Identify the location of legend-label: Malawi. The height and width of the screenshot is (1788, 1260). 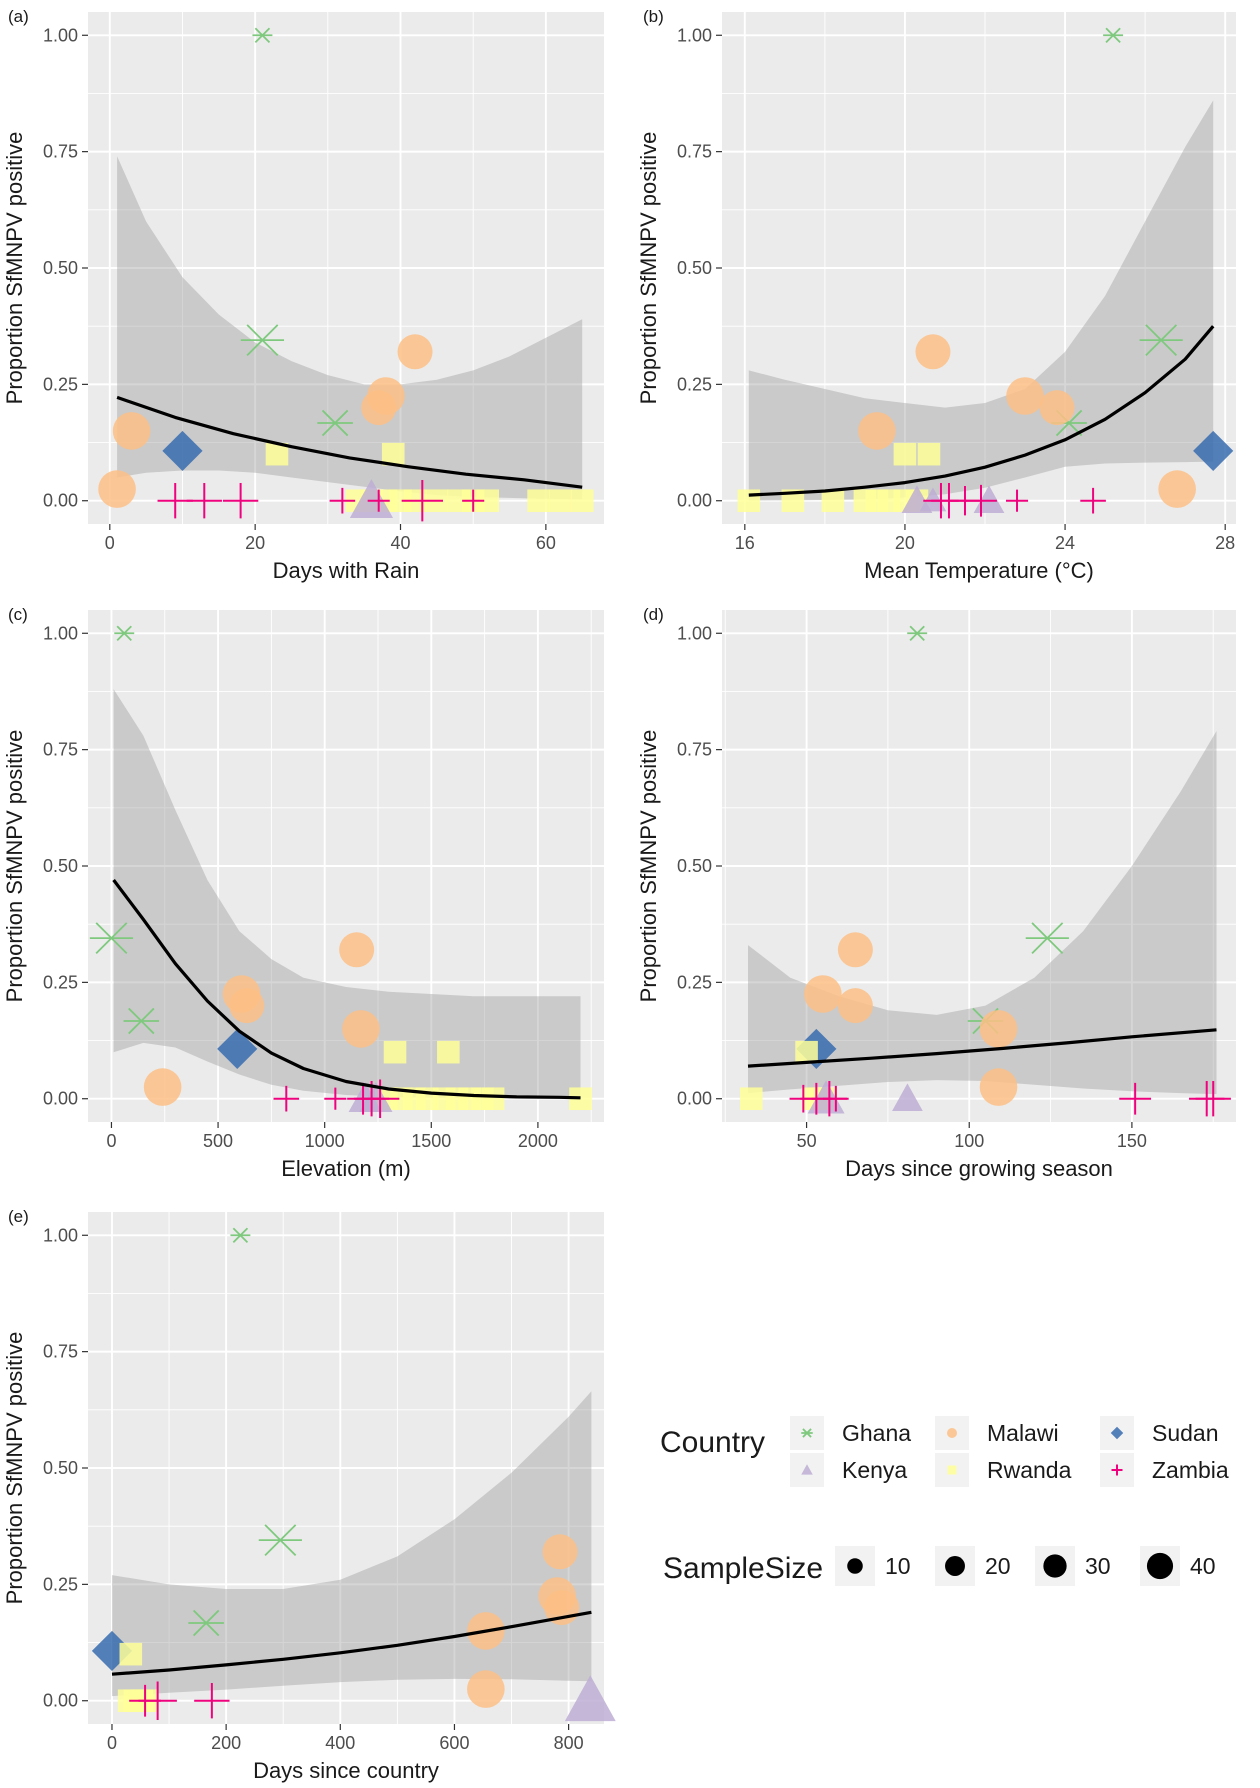
(1023, 1433).